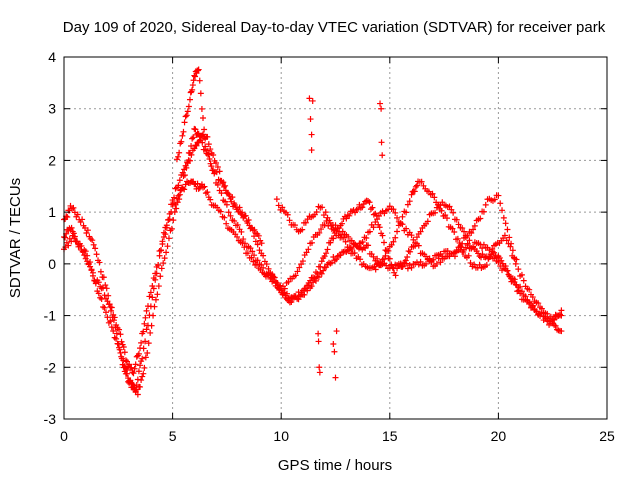  I want to click on x-tick-label: 25, so click(607, 436).